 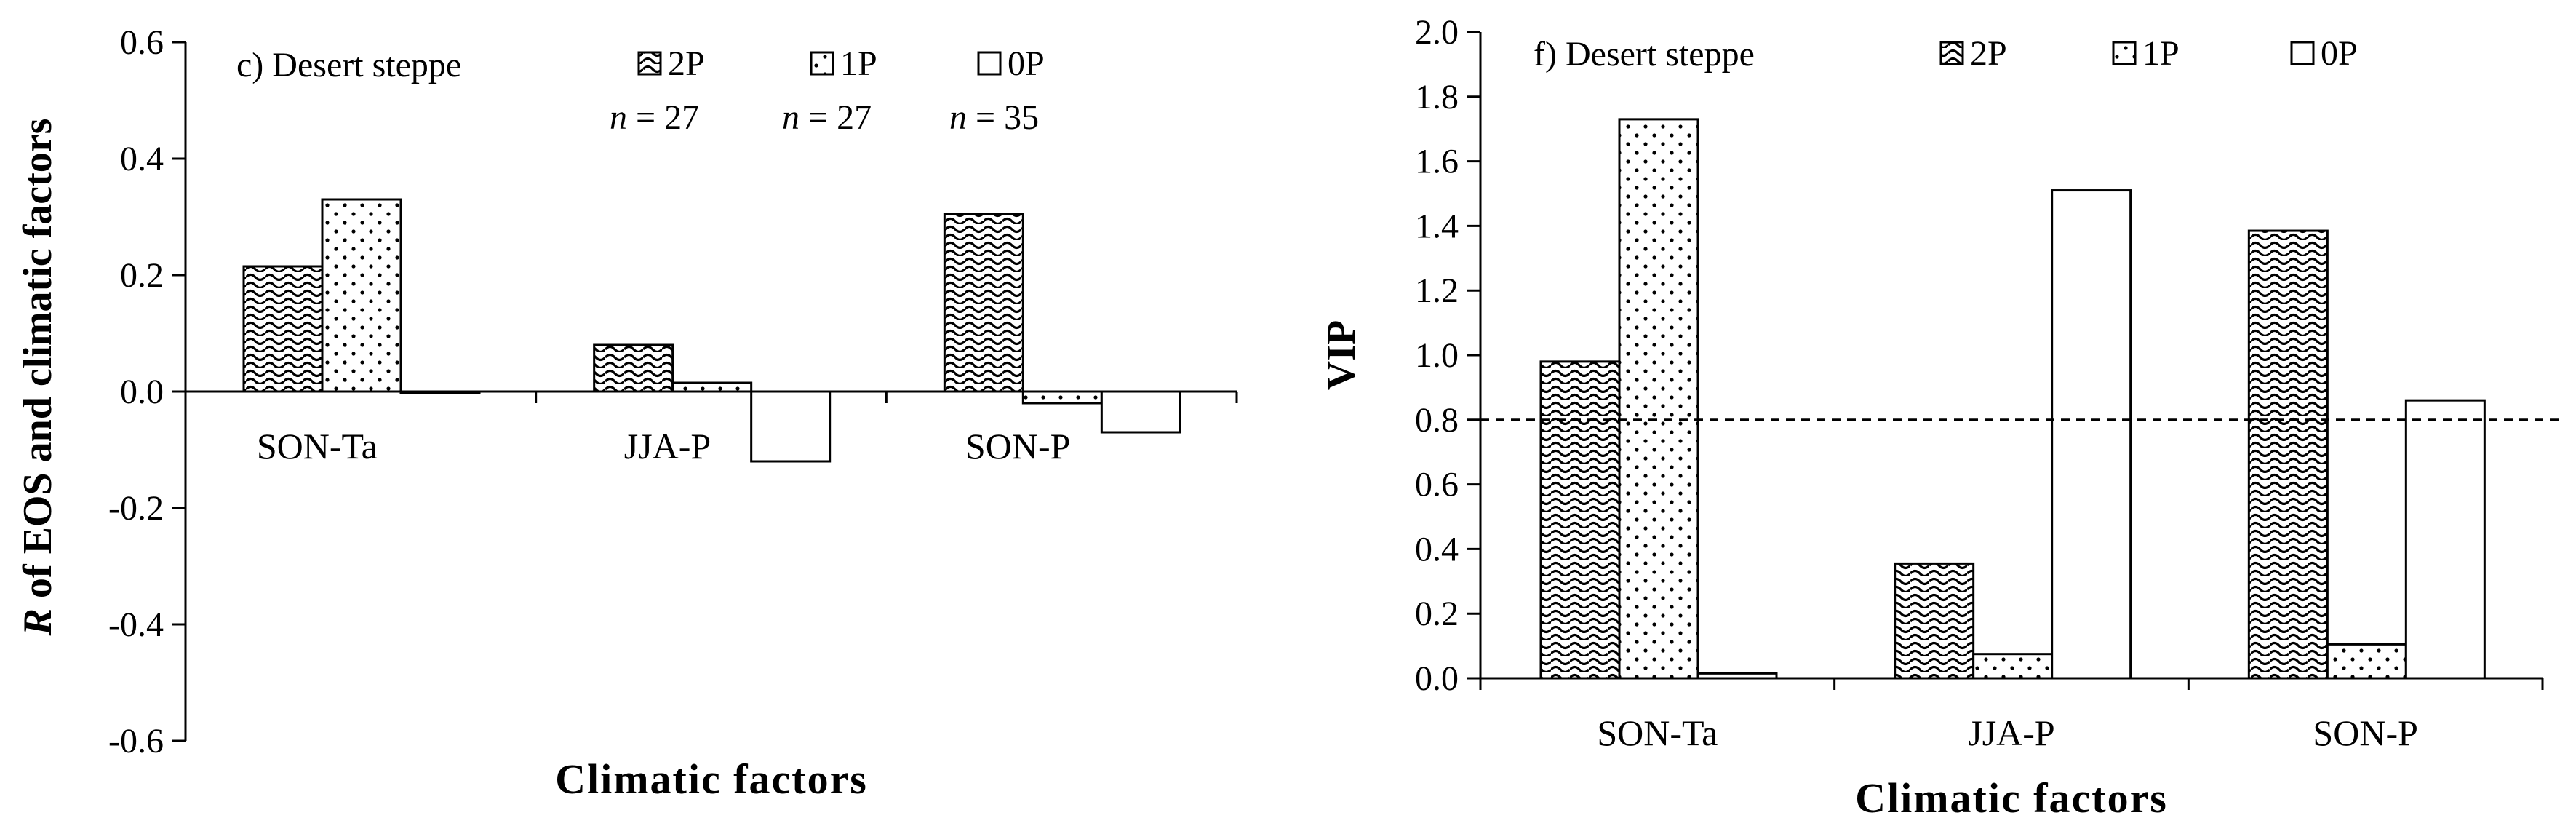 I want to click on y-tick-label: 2.0, so click(x=1437, y=32).